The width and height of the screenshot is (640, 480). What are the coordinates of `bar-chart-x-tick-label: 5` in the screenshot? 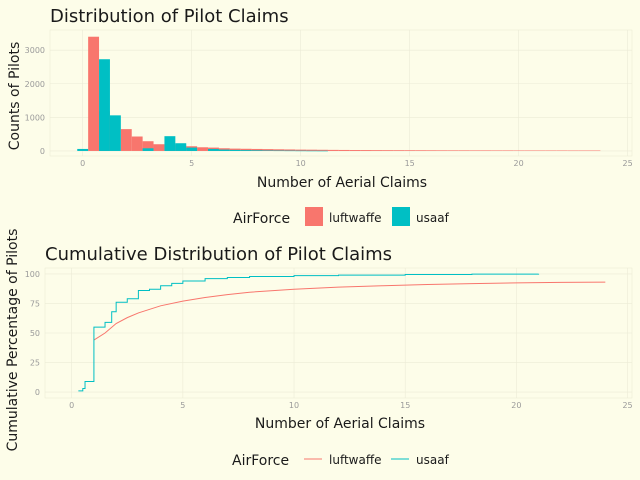 It's located at (191, 163).